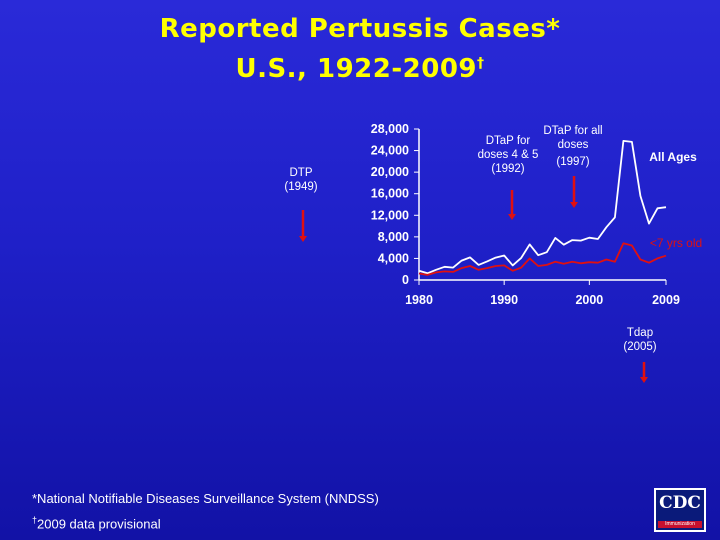 The height and width of the screenshot is (540, 720). Describe the element at coordinates (508, 169) in the screenshot. I see `annotation-dtap45-year: (1992)` at that location.